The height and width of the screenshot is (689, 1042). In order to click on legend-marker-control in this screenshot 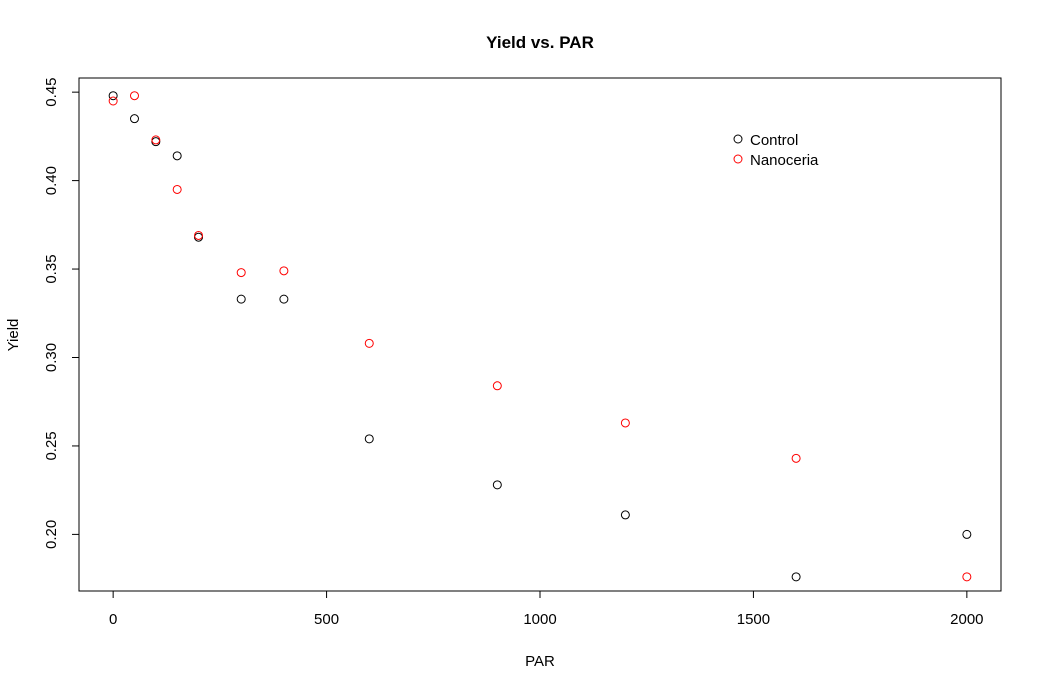, I will do `click(738, 139)`.